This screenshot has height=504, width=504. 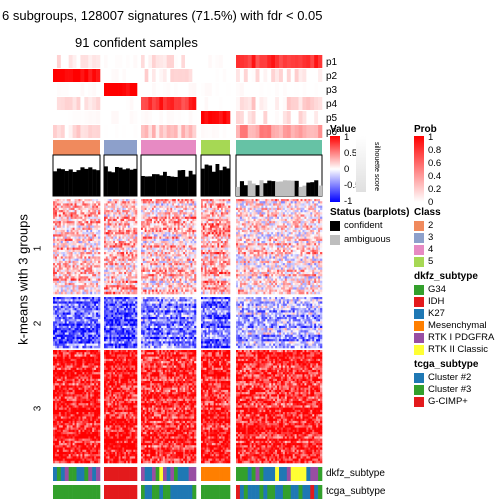 What do you see at coordinates (292, 89) in the screenshot?
I see `prob-cell-p3` at bounding box center [292, 89].